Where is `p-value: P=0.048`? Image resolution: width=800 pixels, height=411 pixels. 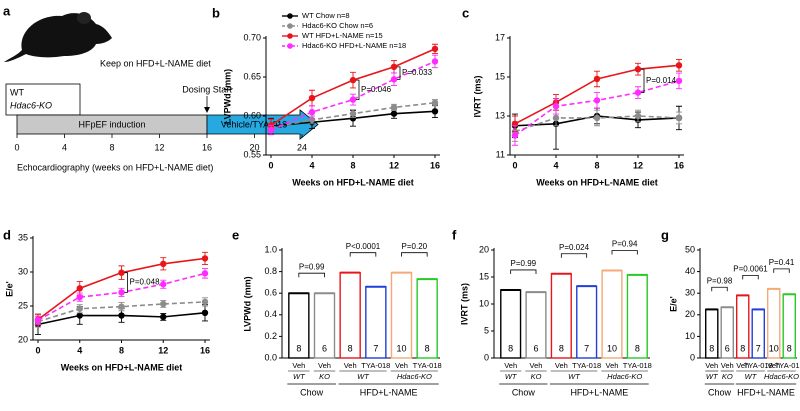 p-value: P=0.048 is located at coordinates (145, 282).